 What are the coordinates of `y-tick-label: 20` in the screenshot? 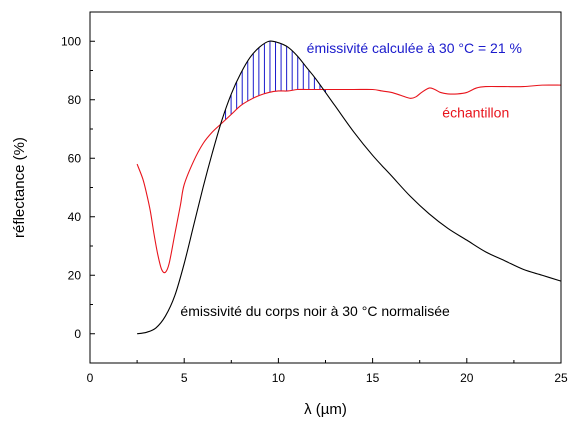 It's located at (75, 275).